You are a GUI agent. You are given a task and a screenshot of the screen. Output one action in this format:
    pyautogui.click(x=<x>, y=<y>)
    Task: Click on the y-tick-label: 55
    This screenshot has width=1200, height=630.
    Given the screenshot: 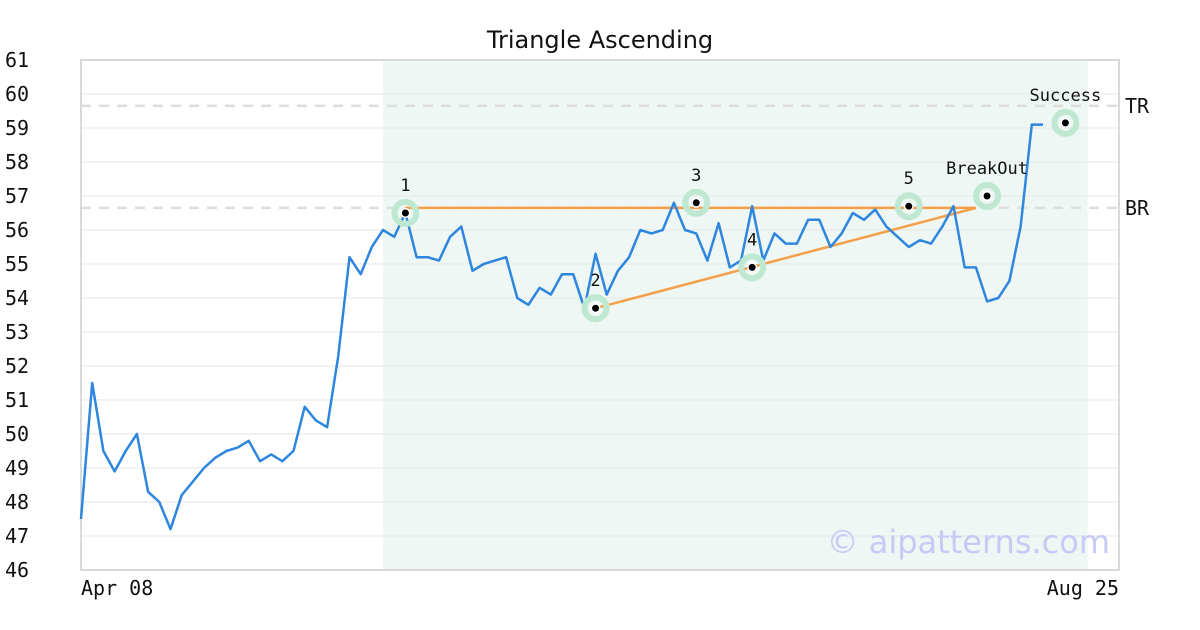 What is the action you would take?
    pyautogui.click(x=17, y=264)
    